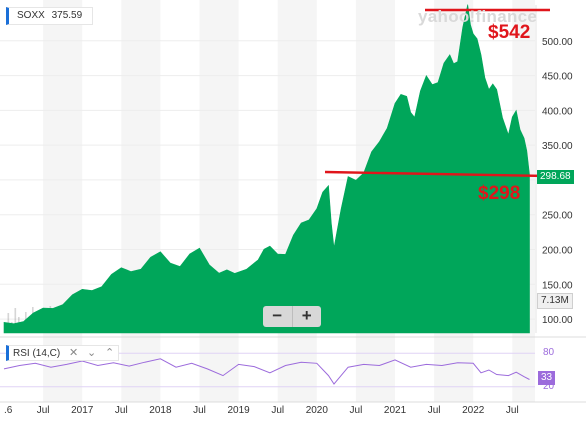  What do you see at coordinates (436, 174) in the screenshot?
I see `ref-line-low` at bounding box center [436, 174].